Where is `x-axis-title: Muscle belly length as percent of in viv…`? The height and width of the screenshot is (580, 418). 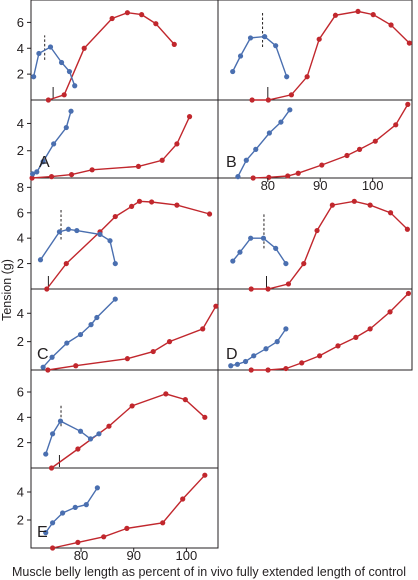 x-axis-title: Muscle belly length as percent of in viv… is located at coordinates (209, 572).